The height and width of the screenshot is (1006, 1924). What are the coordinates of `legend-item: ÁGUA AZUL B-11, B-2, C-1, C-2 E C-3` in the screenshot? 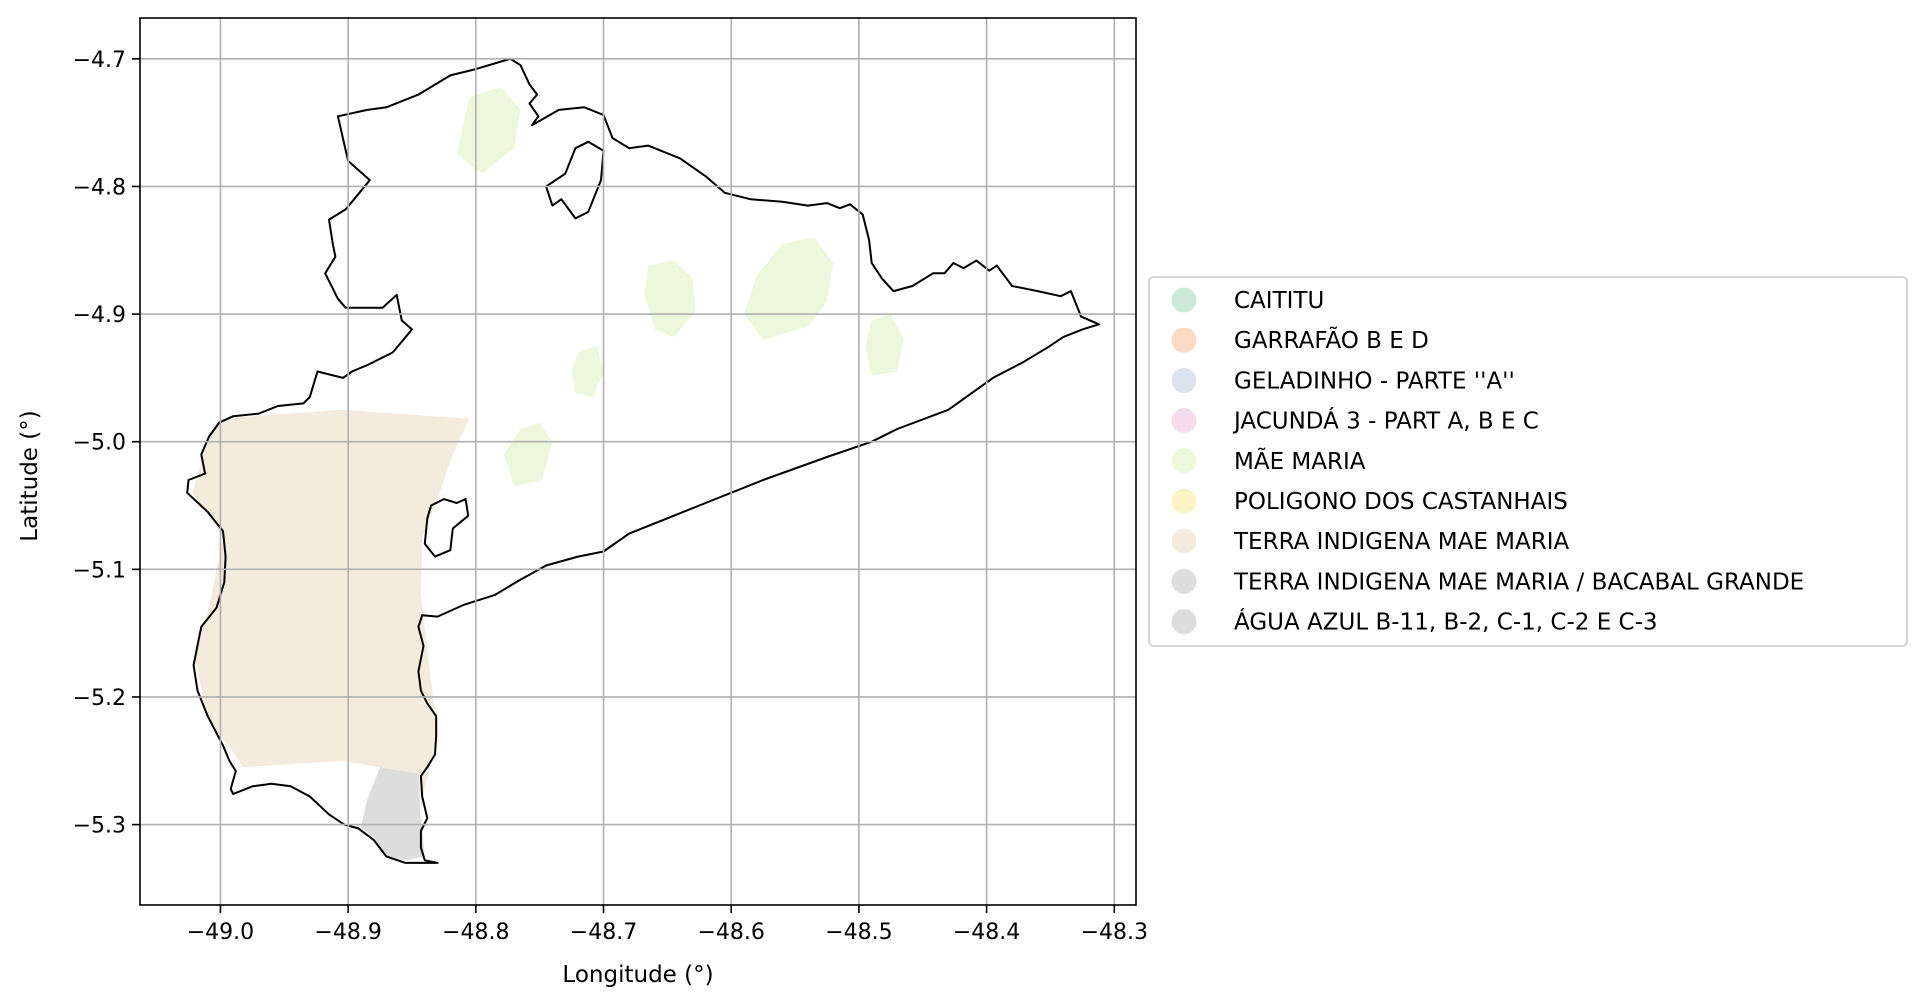 It's located at (1414, 622).